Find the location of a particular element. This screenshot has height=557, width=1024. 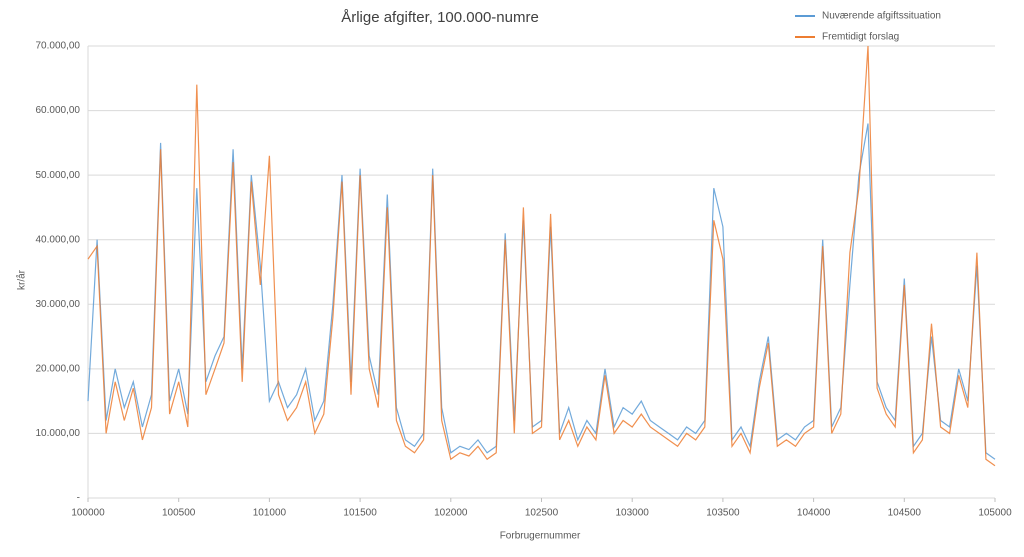

y-tick-label: - is located at coordinates (78, 498).